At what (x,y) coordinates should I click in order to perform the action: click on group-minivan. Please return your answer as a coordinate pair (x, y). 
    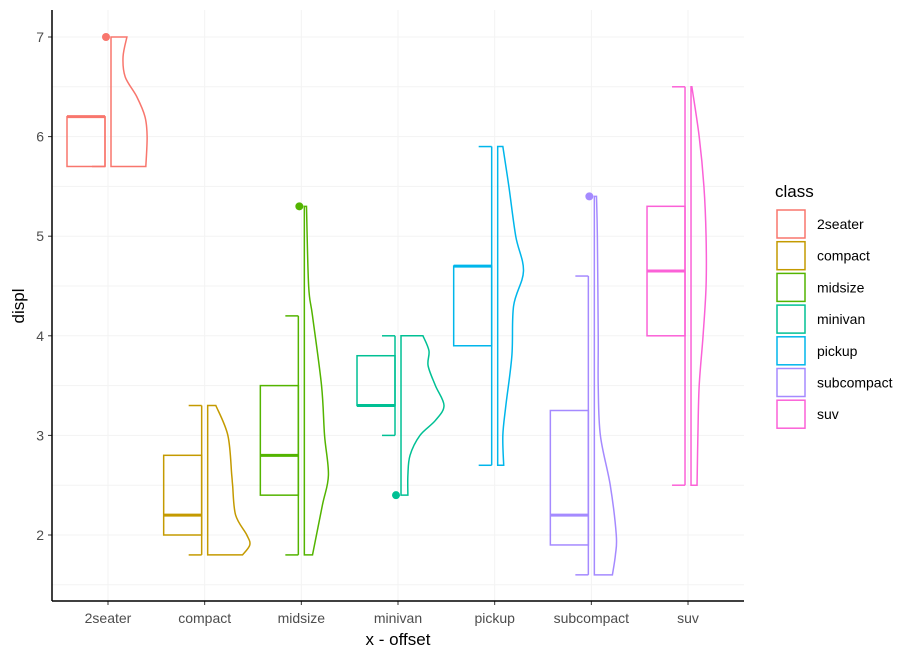
    Looking at the image, I should click on (400, 417).